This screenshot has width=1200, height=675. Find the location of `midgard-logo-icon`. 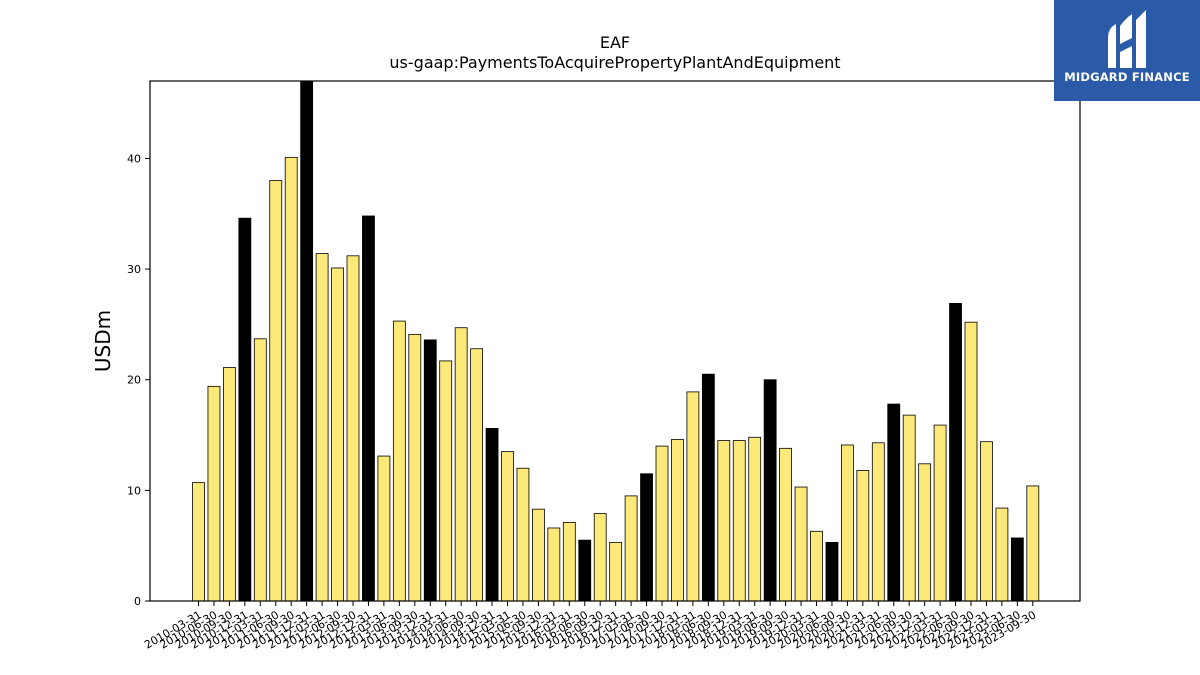

midgard-logo-icon is located at coordinates (1127, 39).